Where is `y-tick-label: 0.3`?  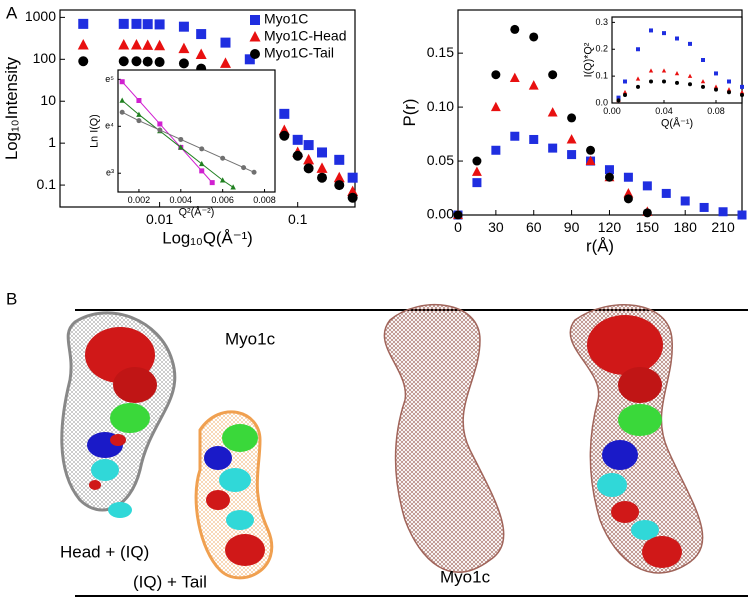
y-tick-label: 0.3 is located at coordinates (601, 22).